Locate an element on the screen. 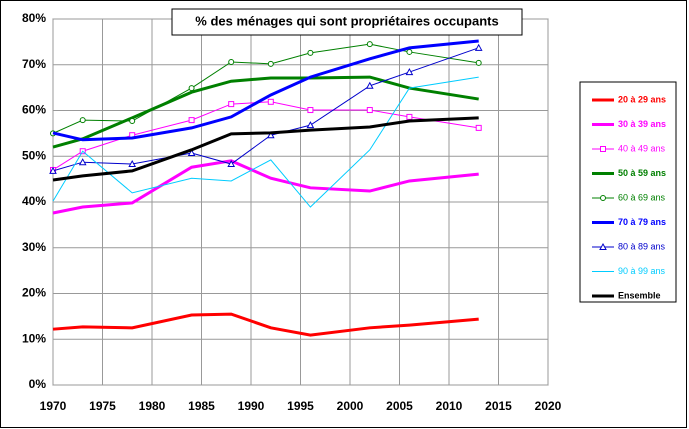 This screenshot has height=429, width=689. legend-label: 50 à 59 ans is located at coordinates (642, 173).